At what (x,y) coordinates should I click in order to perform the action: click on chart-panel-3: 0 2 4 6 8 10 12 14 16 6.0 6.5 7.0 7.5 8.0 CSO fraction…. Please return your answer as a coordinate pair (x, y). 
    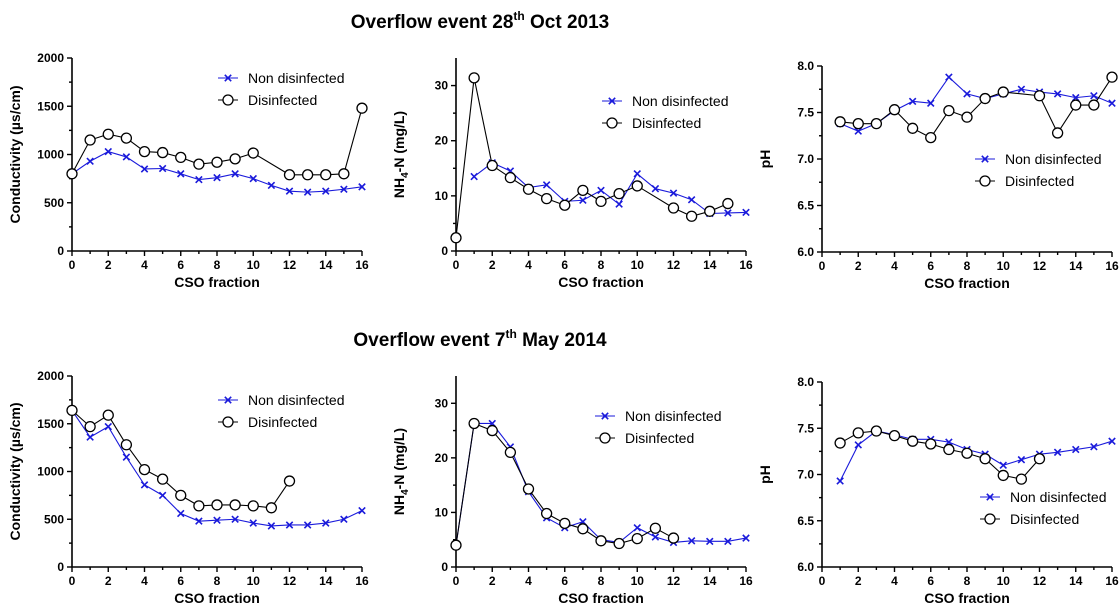
    Looking at the image, I should click on (938, 175).